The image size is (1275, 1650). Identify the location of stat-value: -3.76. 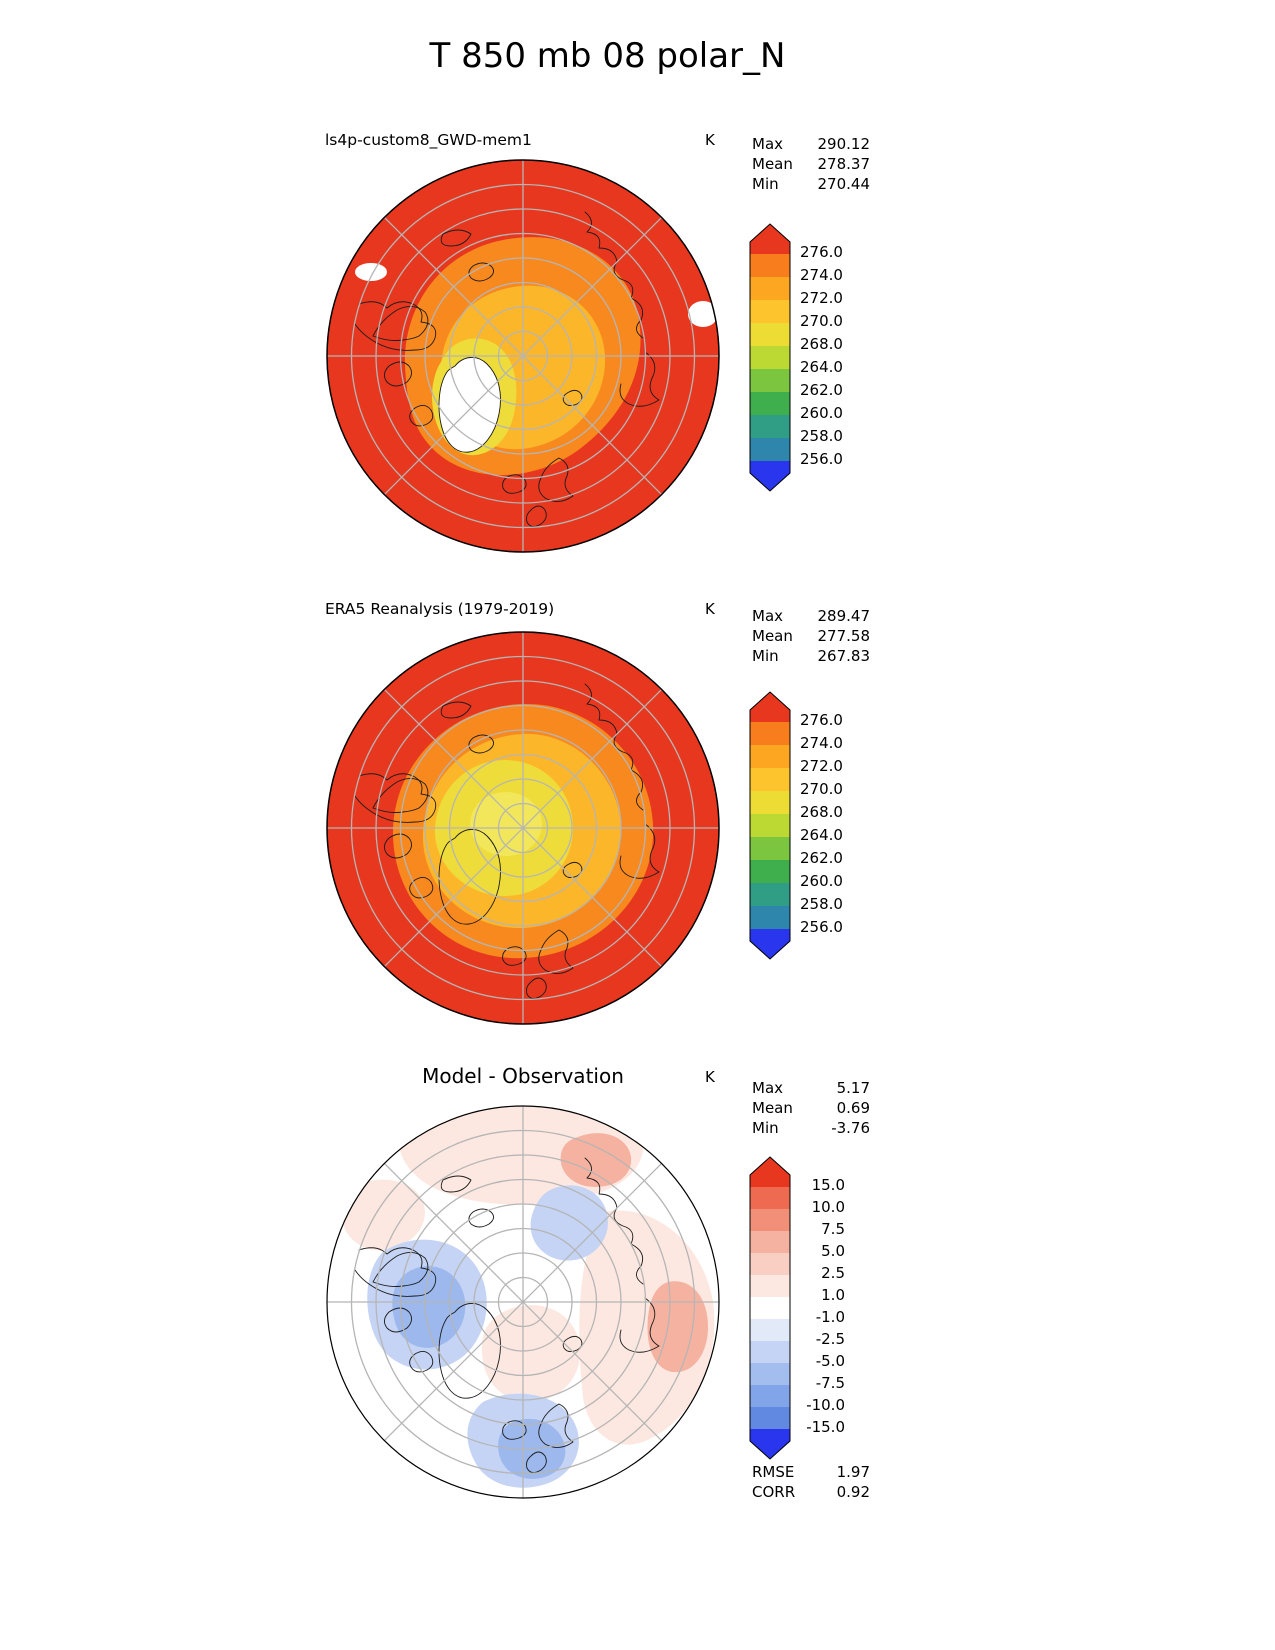
(850, 1128).